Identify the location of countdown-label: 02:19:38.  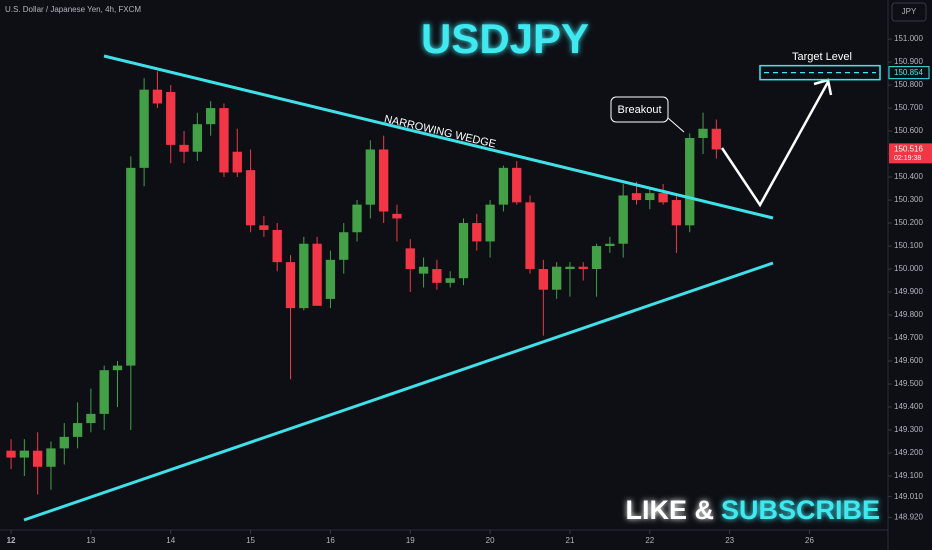
(907, 158).